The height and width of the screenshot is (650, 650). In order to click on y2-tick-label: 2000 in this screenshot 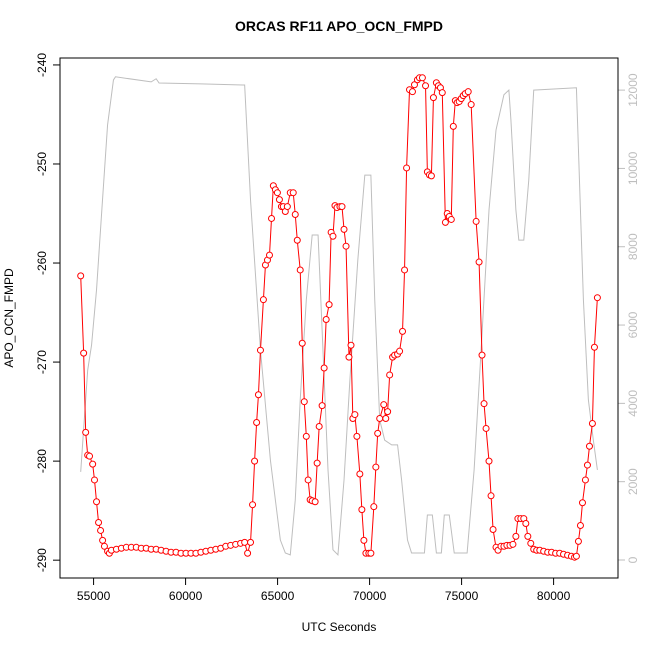, I will do `click(633, 481)`.